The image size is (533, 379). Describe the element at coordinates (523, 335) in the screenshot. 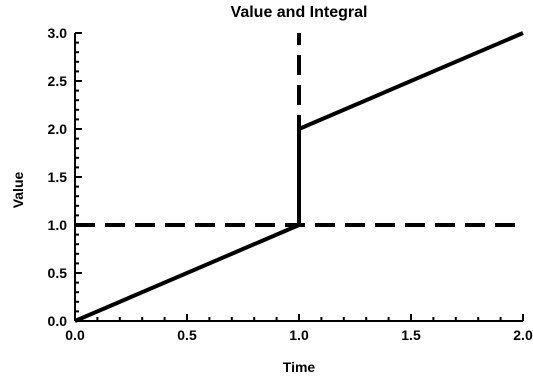

I see `x-tick-label: 2.0` at that location.